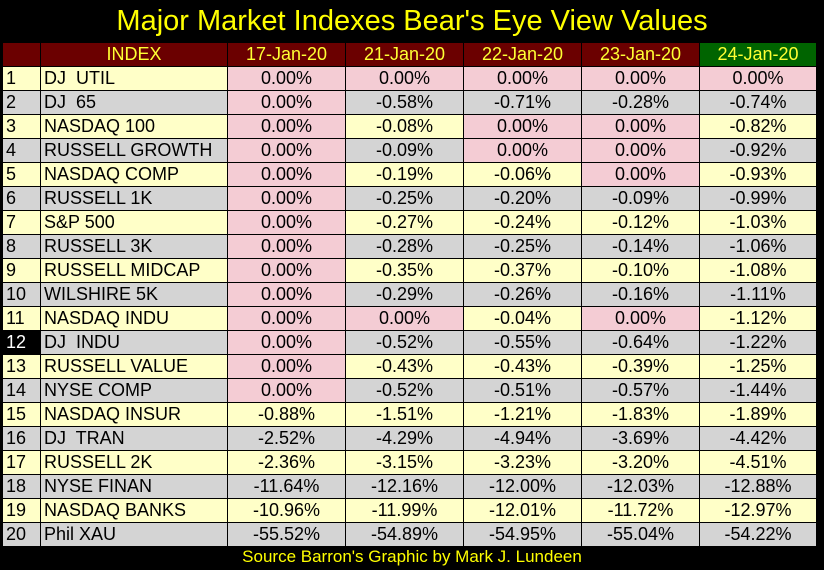 Image resolution: width=824 pixels, height=570 pixels. Describe the element at coordinates (404, 222) in the screenshot. I see `value-cell: -0.27%` at that location.